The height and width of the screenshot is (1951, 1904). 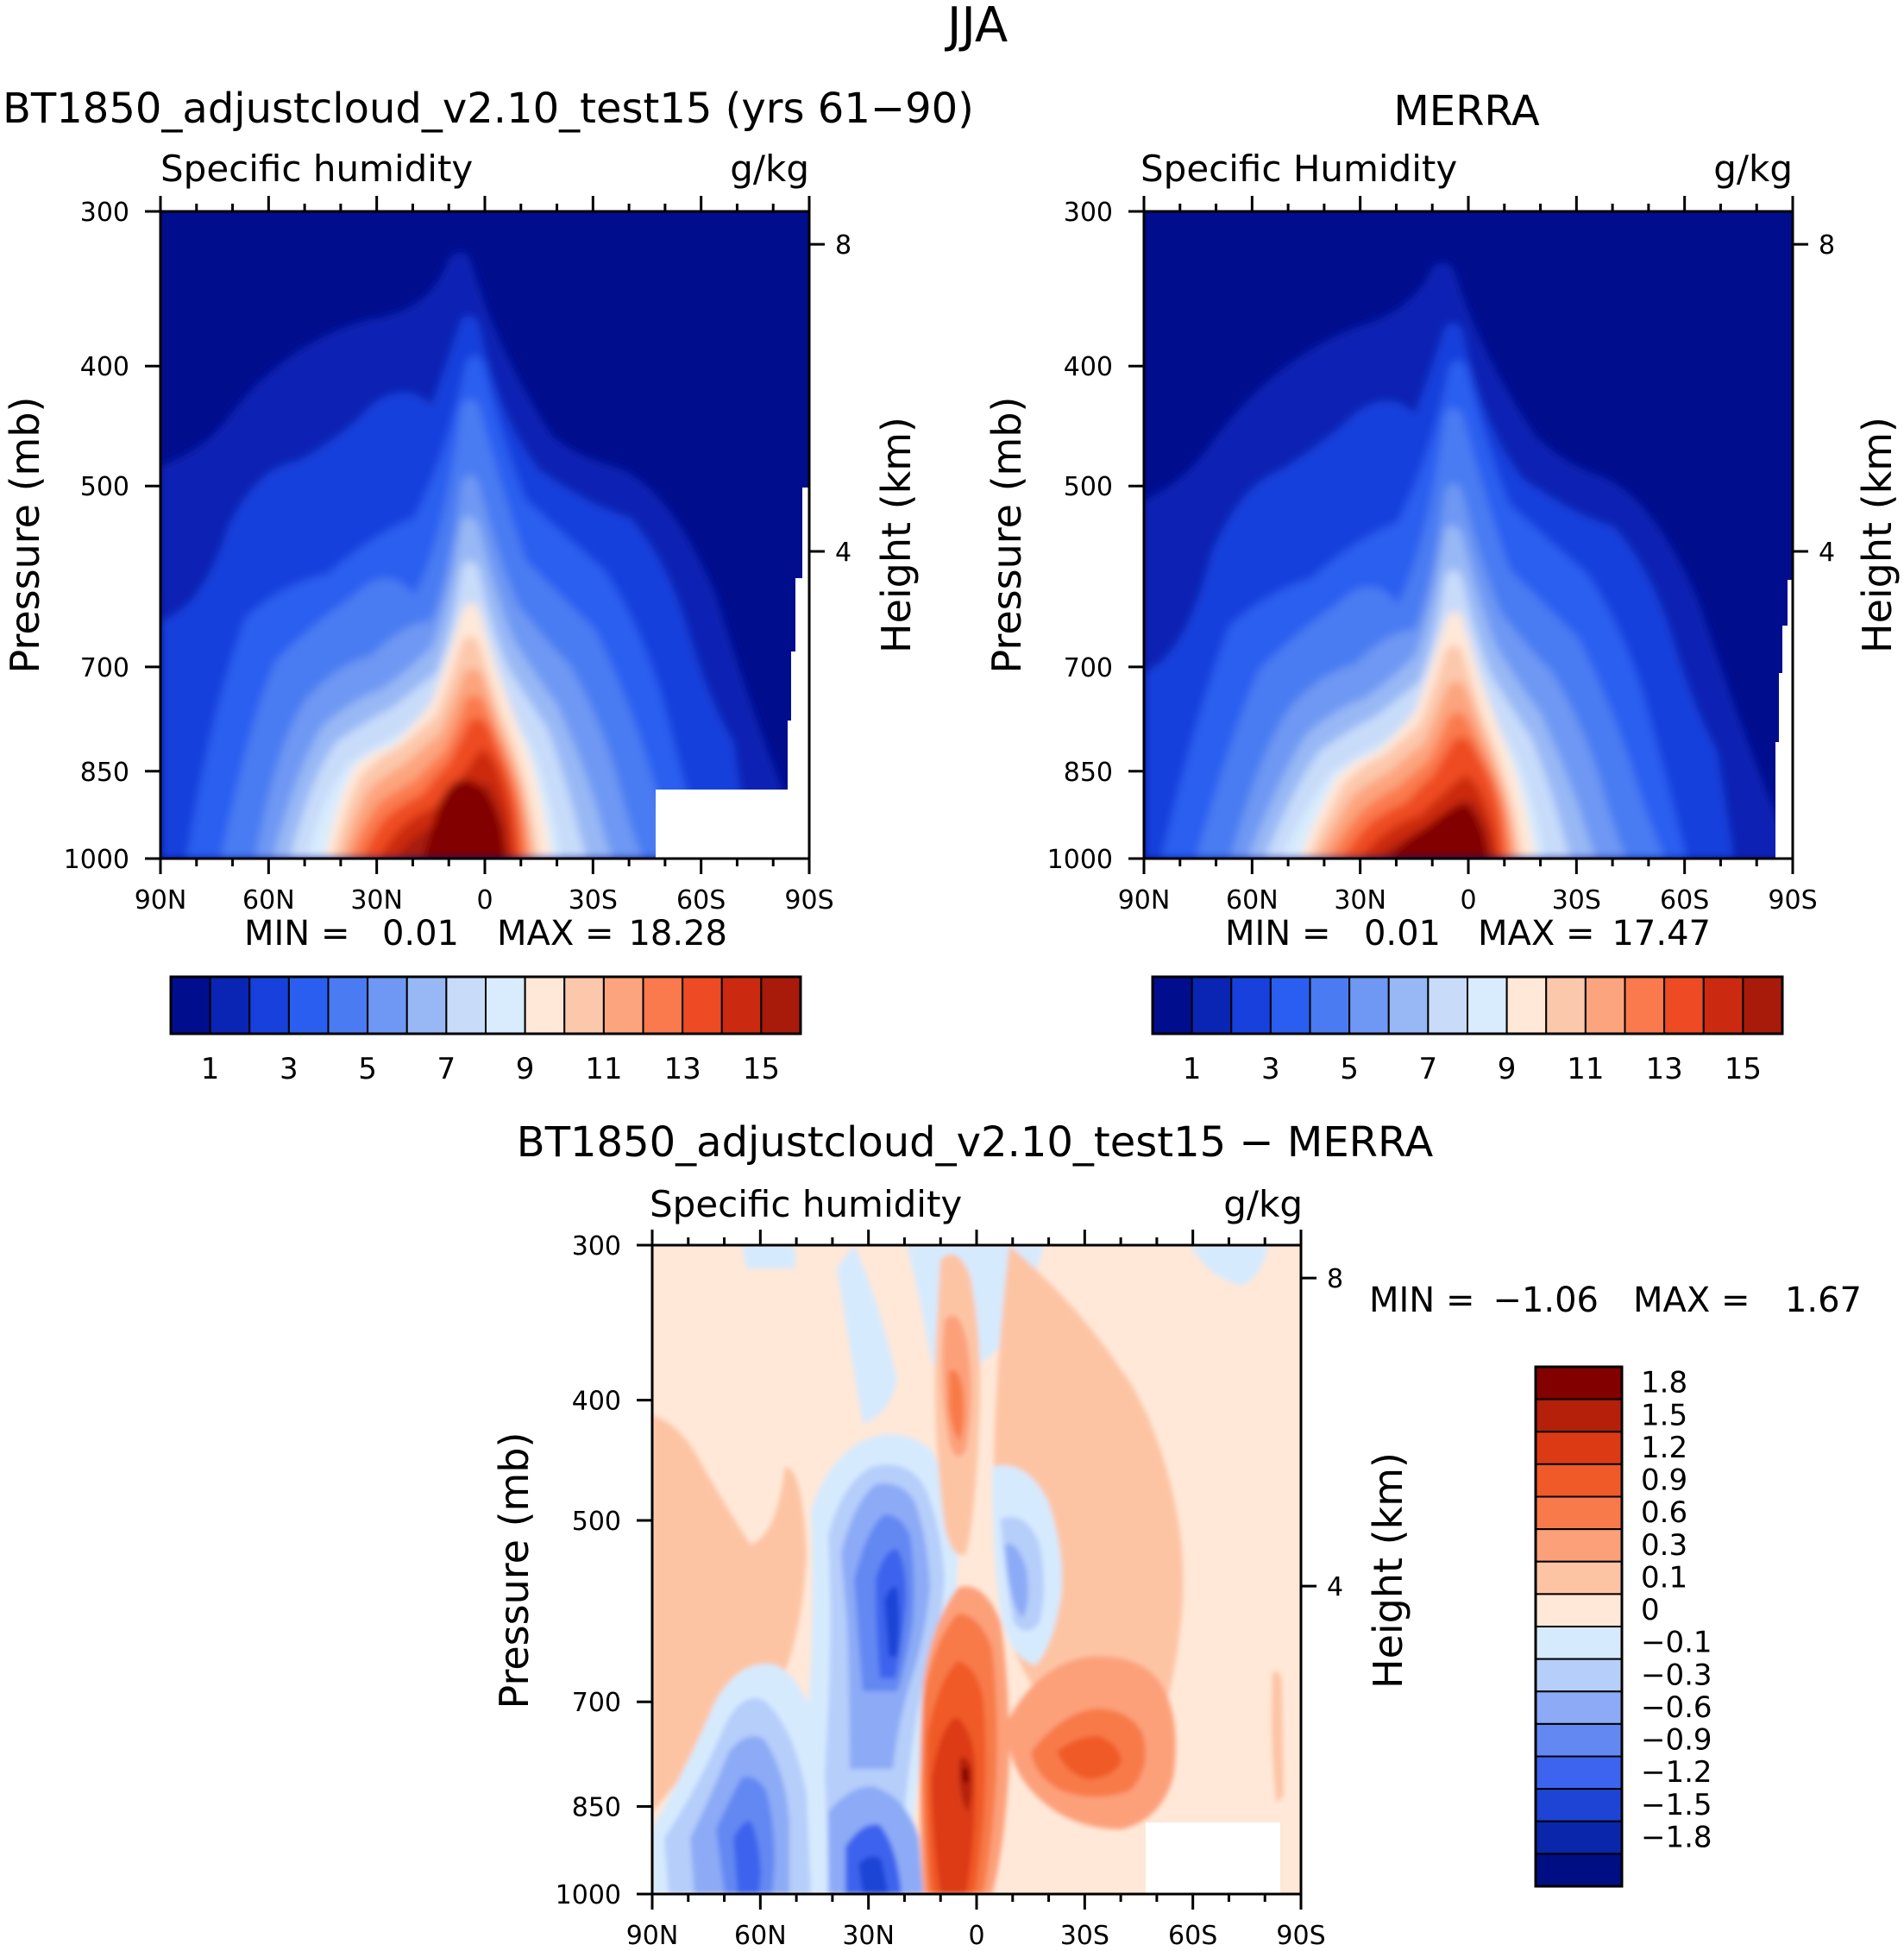 What do you see at coordinates (1664, 1383) in the screenshot?
I see `colorbar-label: 1.8` at bounding box center [1664, 1383].